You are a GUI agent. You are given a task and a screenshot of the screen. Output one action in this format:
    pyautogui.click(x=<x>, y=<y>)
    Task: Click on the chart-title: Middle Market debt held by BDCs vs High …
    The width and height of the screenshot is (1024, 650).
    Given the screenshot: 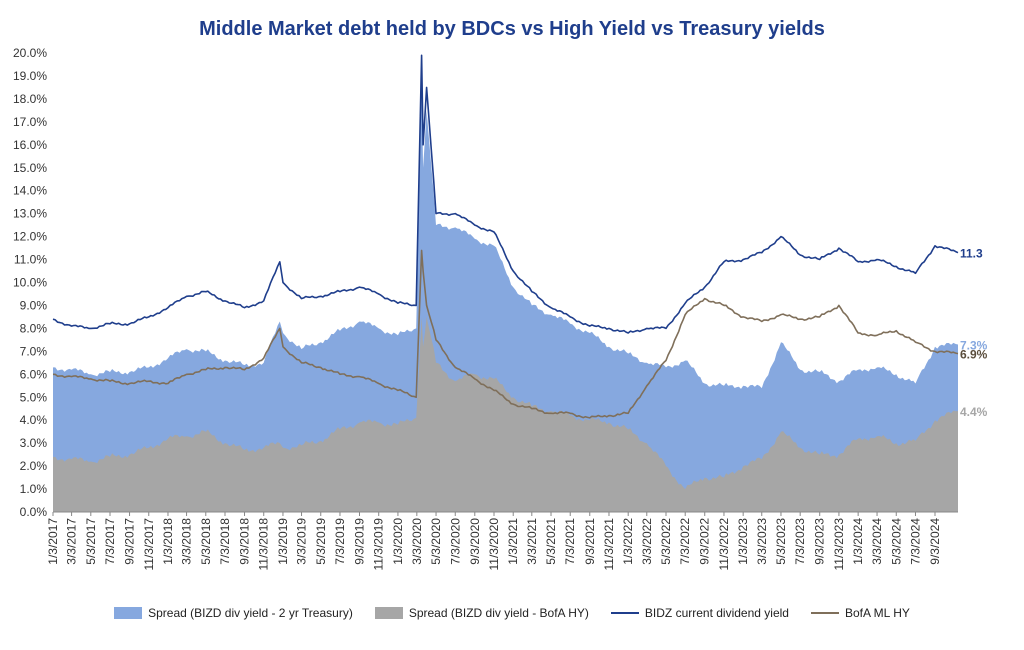 What is the action you would take?
    pyautogui.click(x=512, y=29)
    